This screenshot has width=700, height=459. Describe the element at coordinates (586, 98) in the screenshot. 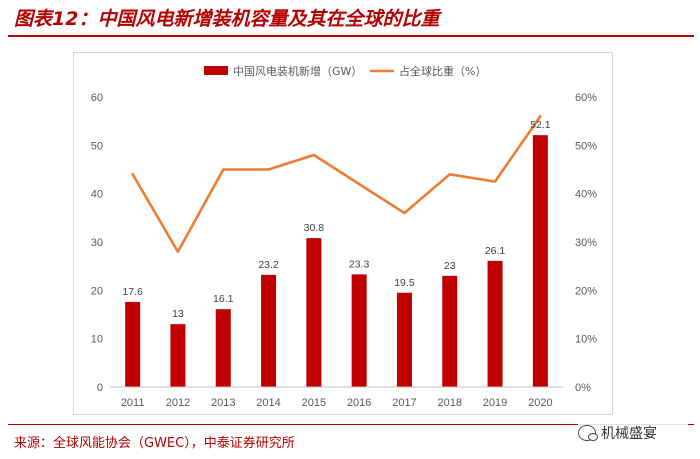

I see `right-axis-tick-label: 60%` at that location.